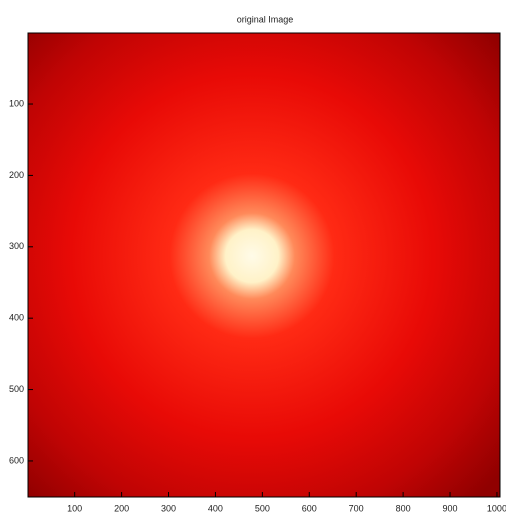  I want to click on x-tick-label: 500, so click(262, 508).